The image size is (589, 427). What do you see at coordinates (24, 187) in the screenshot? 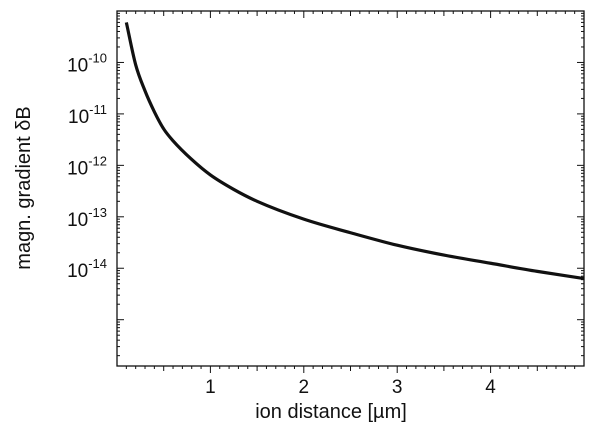
I see `y-axis-label: magn. gradient δB` at bounding box center [24, 187].